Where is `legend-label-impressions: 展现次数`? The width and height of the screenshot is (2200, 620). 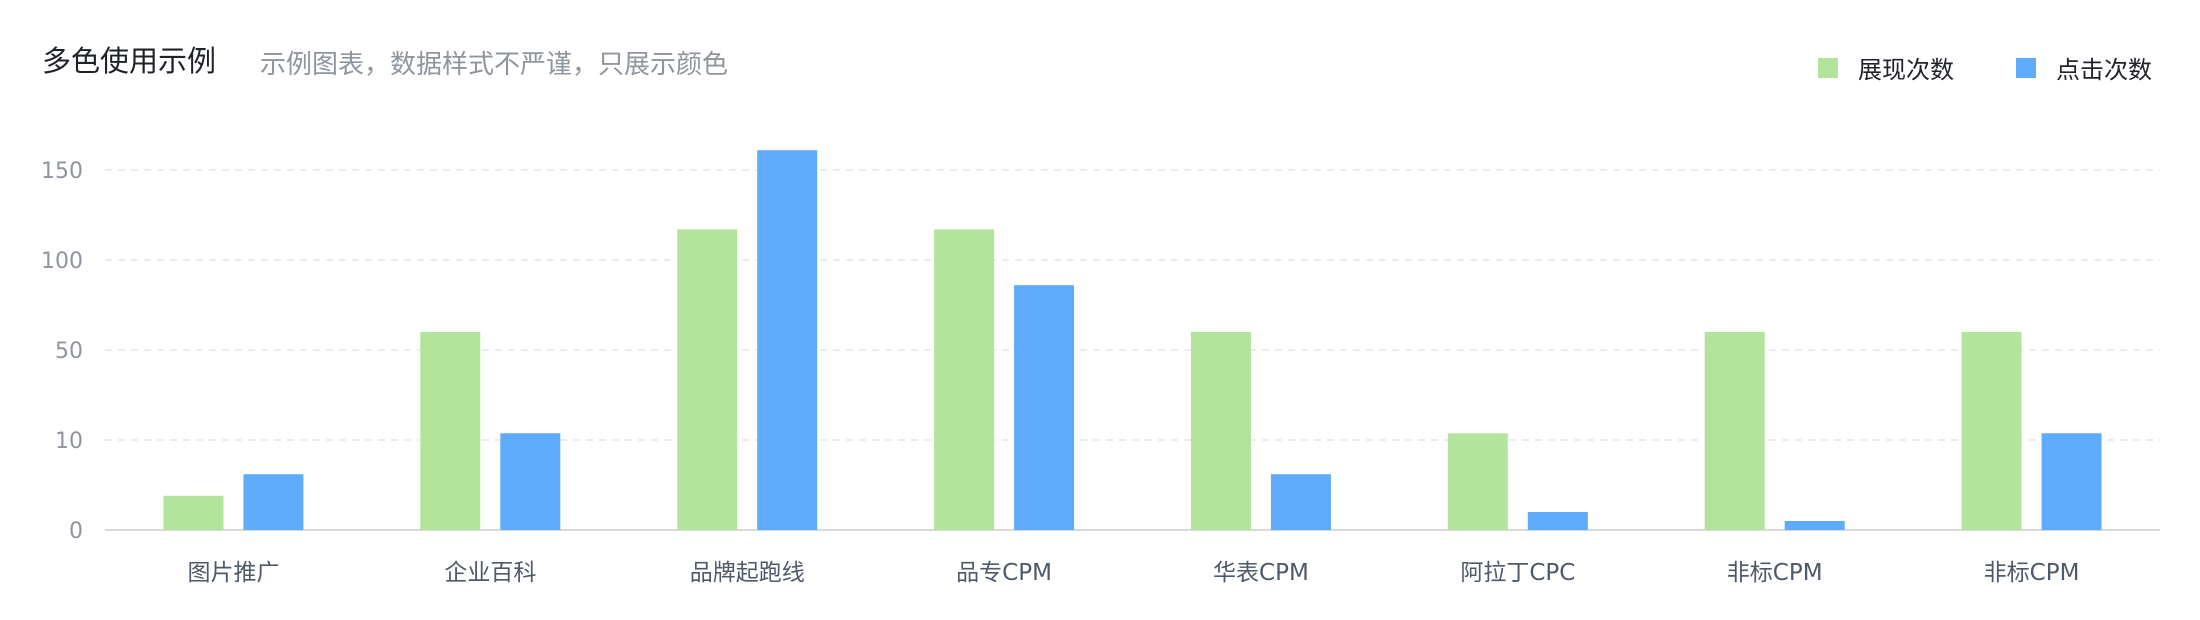
legend-label-impressions: 展现次数 is located at coordinates (1906, 70).